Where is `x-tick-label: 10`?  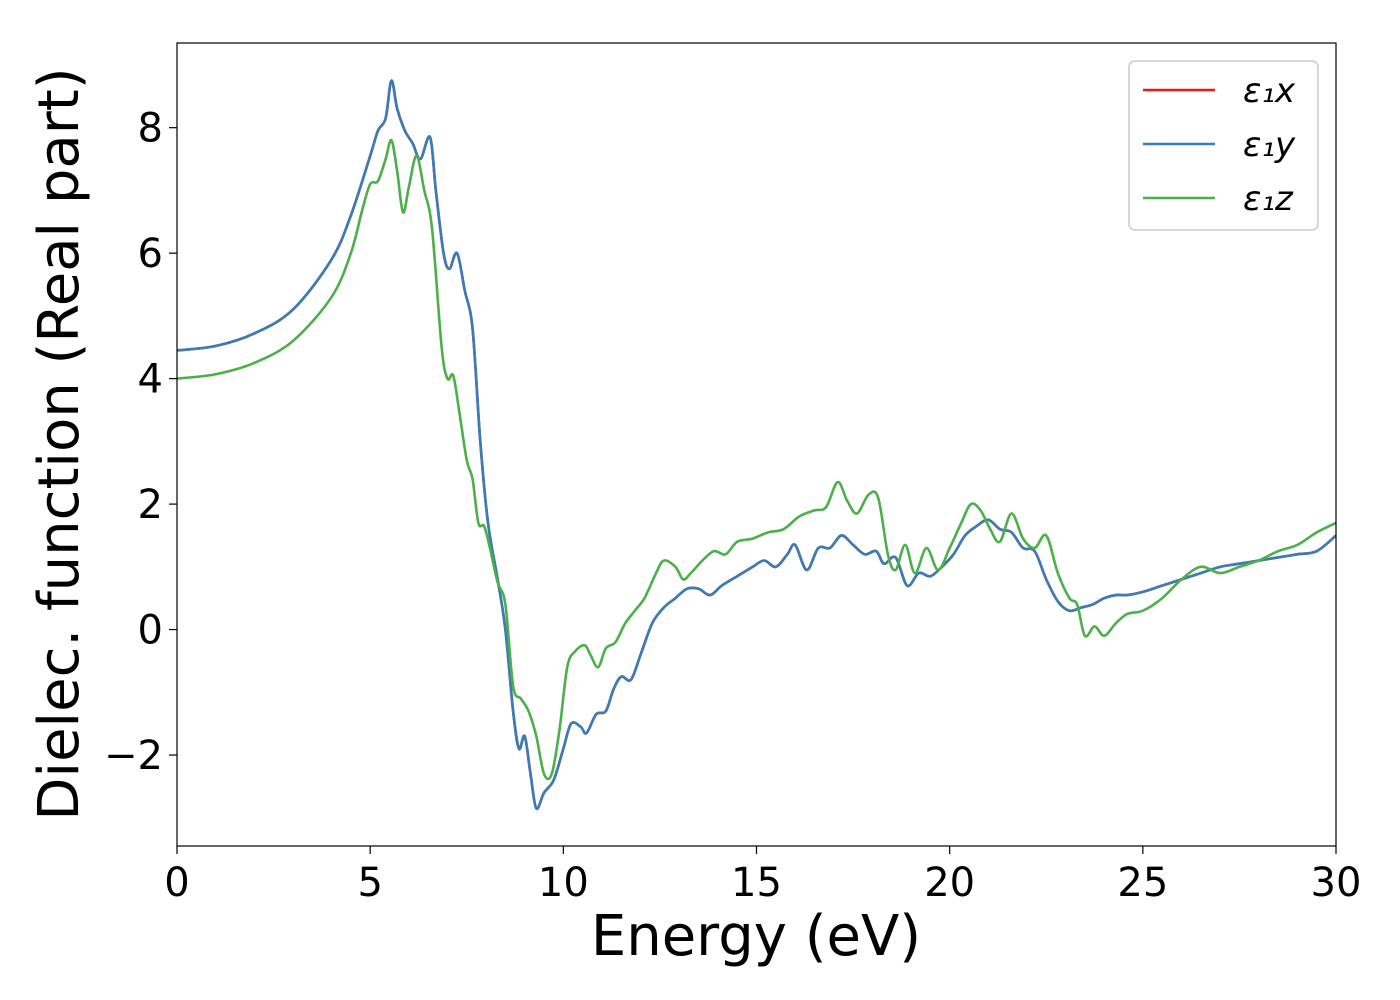 x-tick-label: 10 is located at coordinates (563, 883).